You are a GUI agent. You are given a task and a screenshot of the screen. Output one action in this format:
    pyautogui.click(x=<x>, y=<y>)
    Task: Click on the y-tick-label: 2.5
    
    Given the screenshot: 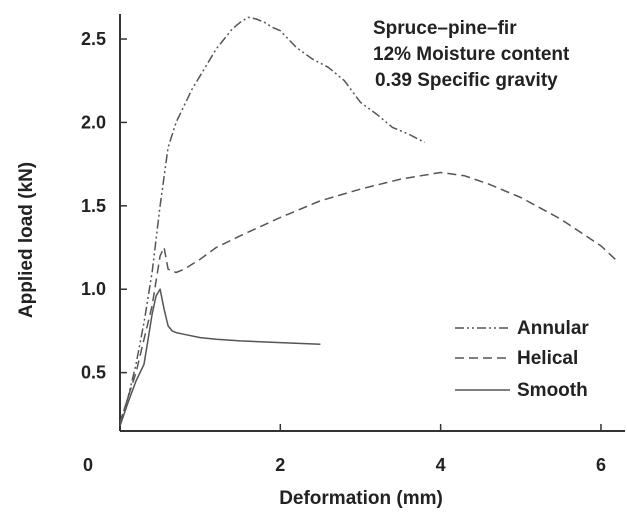 What is the action you would take?
    pyautogui.click(x=93, y=39)
    